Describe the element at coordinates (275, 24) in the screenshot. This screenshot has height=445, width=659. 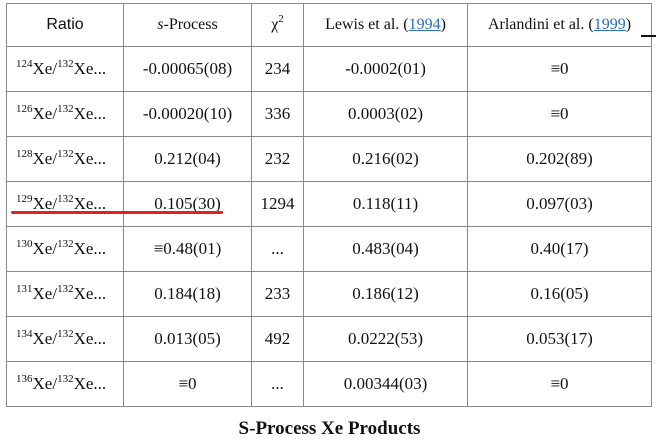
I see `header-chi-symbol: χ` at that location.